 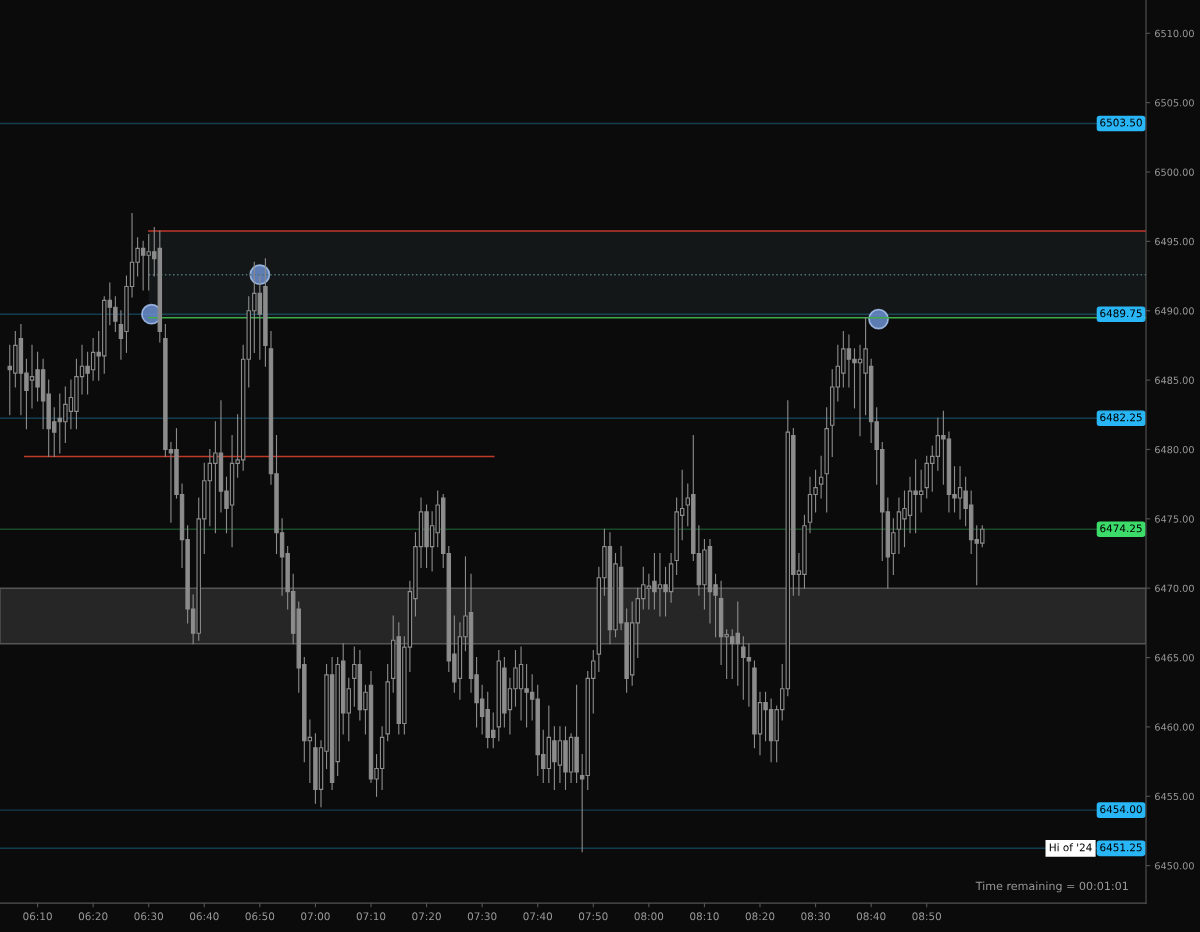 I want to click on y-tick-label: 6450.00, so click(x=1174, y=866).